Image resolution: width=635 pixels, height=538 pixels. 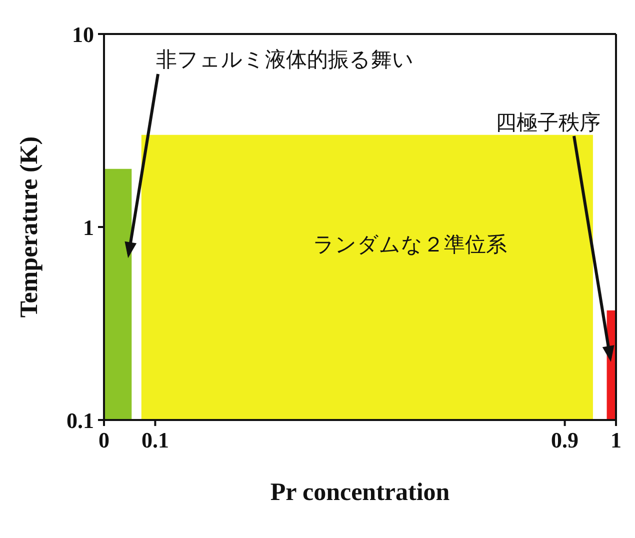 I want to click on x-tick-label: 0.9, so click(x=565, y=440).